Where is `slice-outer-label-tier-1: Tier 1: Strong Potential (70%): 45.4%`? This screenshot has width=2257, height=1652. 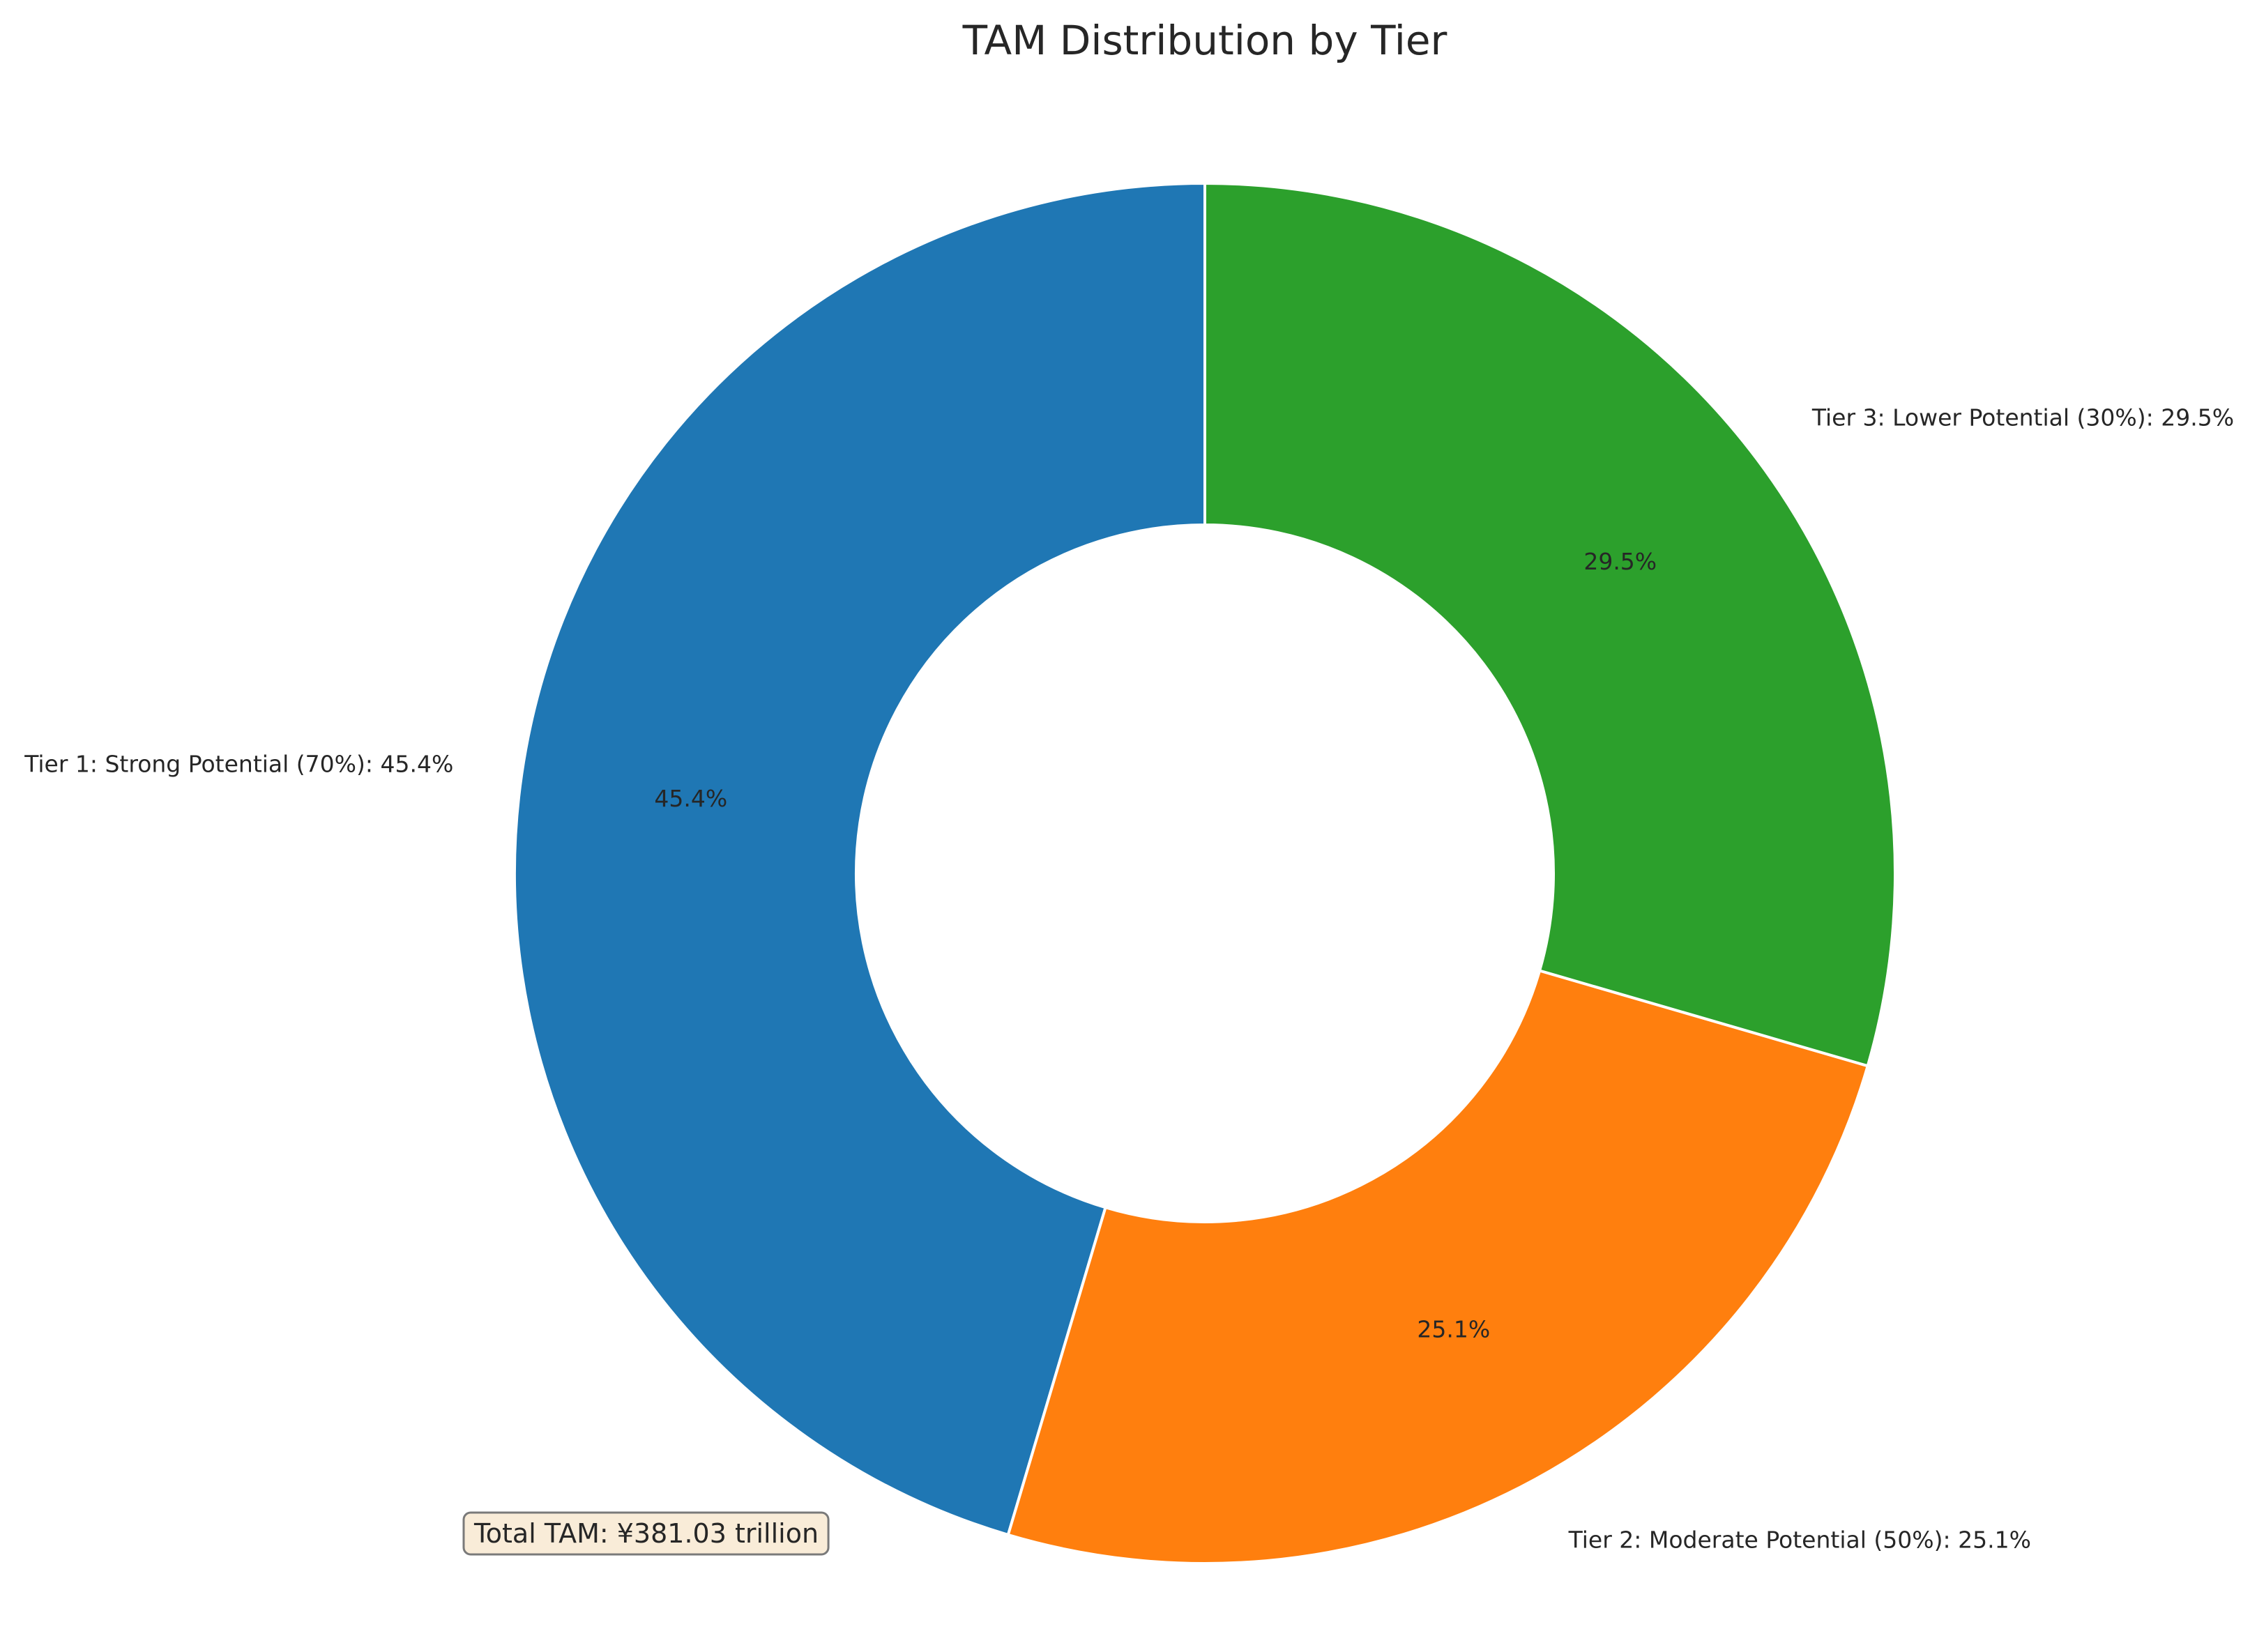
slice-outer-label-tier-1: Tier 1: Strong Potential (70%): 45.4% is located at coordinates (238, 764).